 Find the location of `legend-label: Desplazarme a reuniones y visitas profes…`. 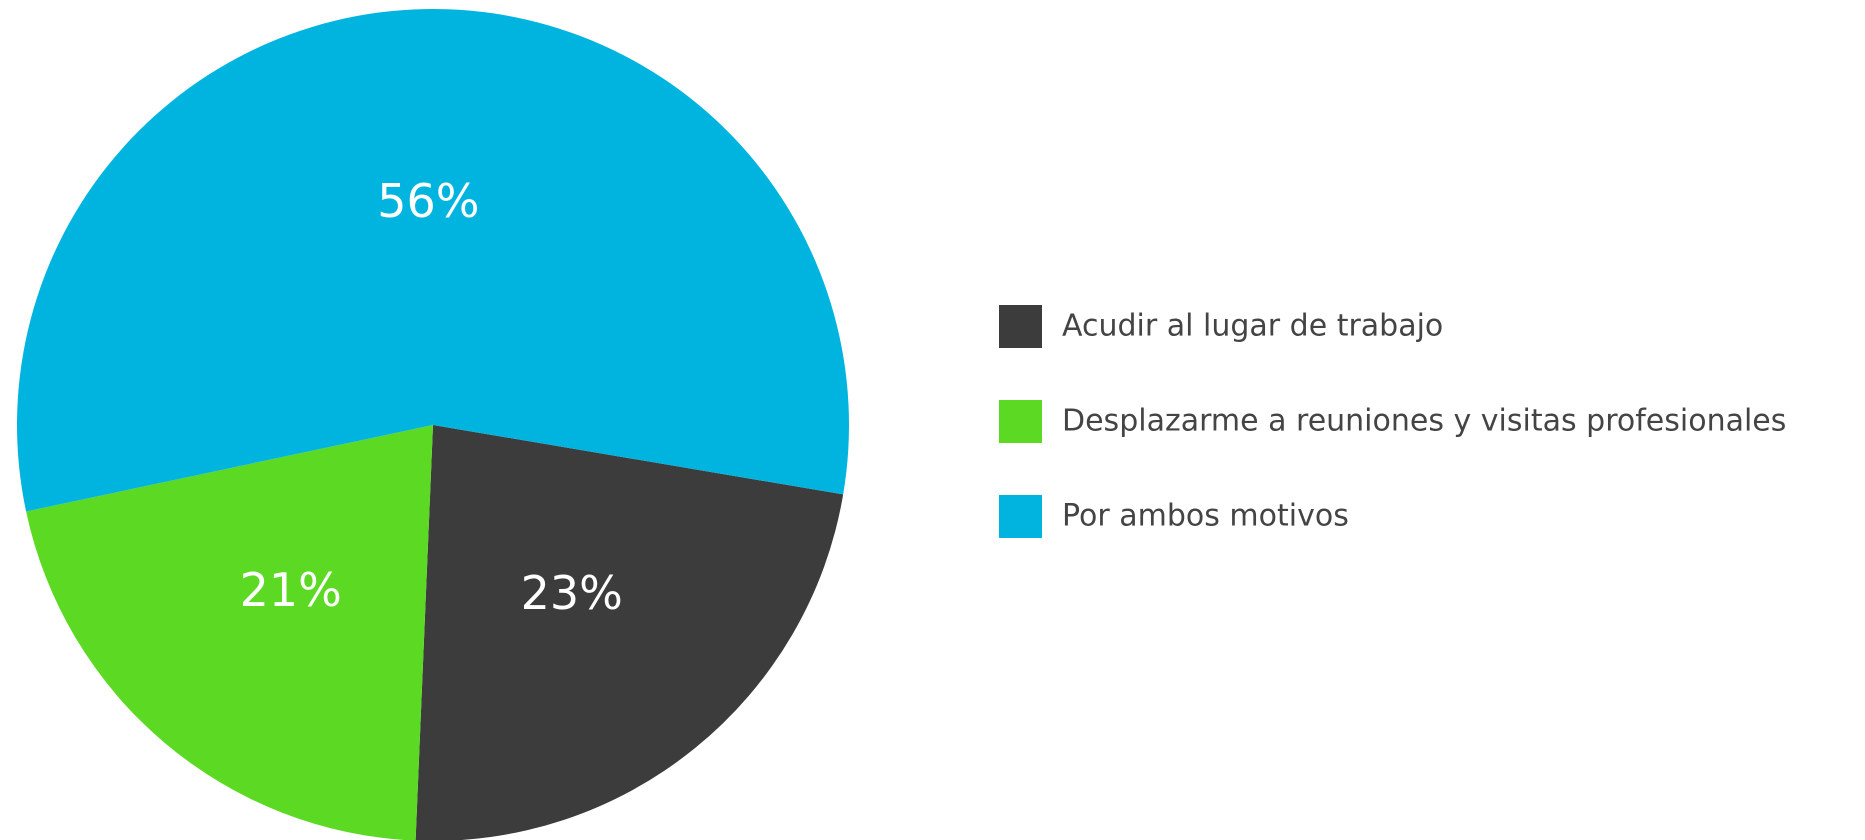

legend-label: Desplazarme a reuniones y visitas profes… is located at coordinates (1424, 421).